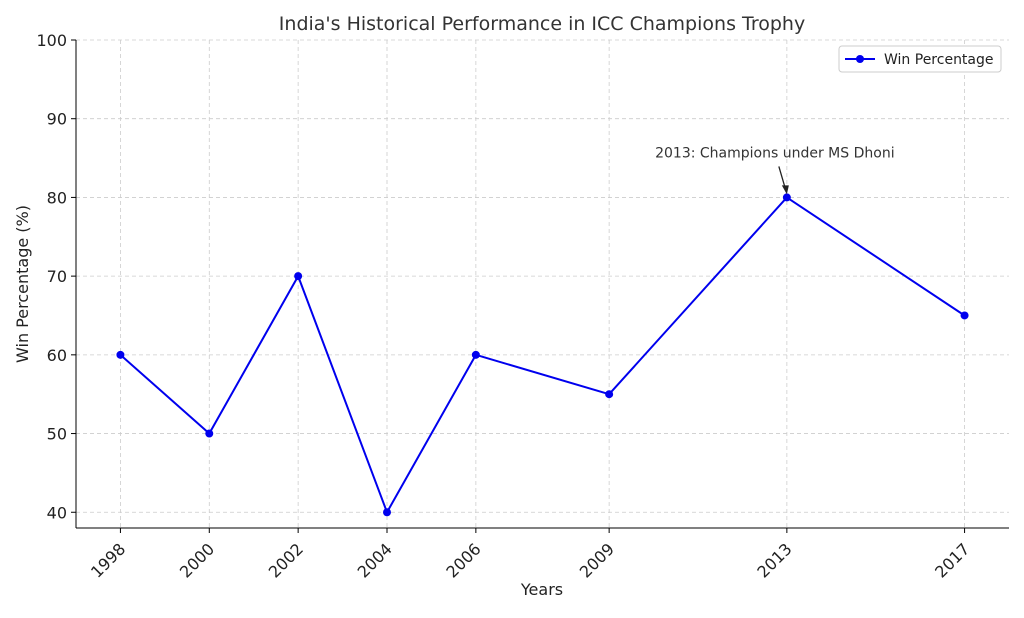 This screenshot has height=618, width=1024. Describe the element at coordinates (209, 433) in the screenshot. I see `data-point-2000` at that location.